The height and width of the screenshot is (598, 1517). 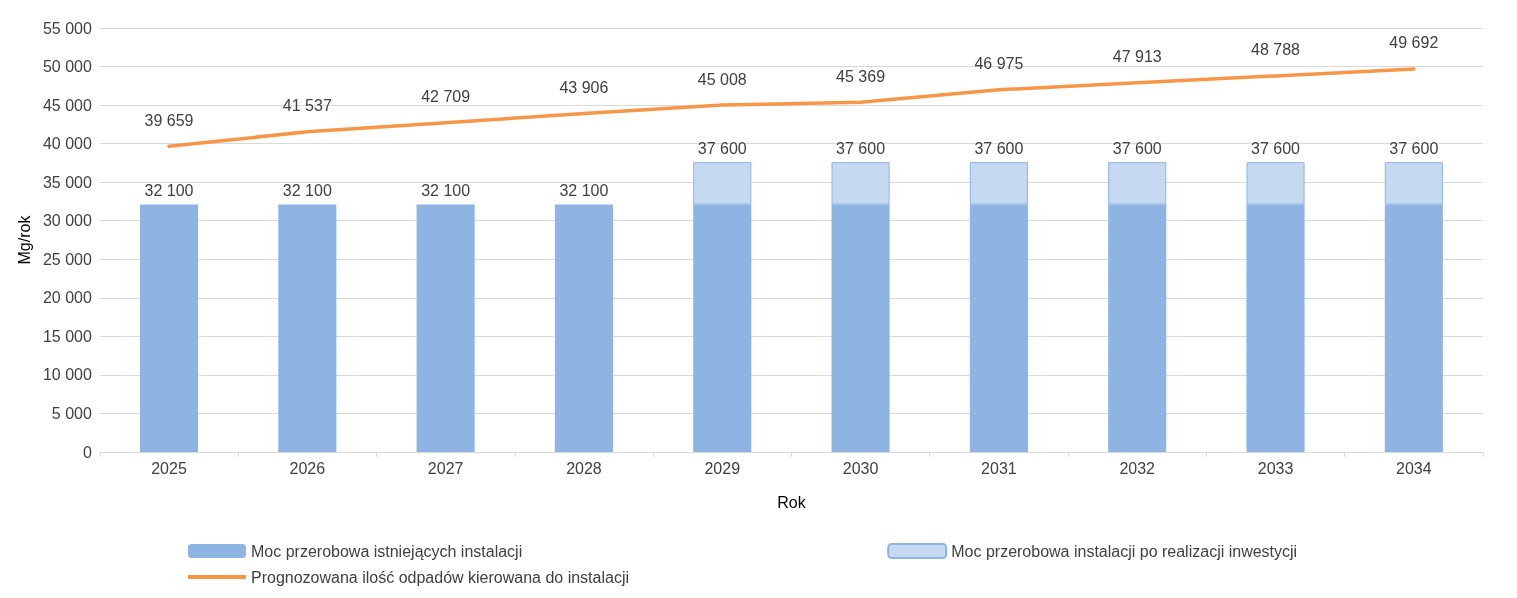 I want to click on x-tick-label: 2030, so click(x=860, y=468).